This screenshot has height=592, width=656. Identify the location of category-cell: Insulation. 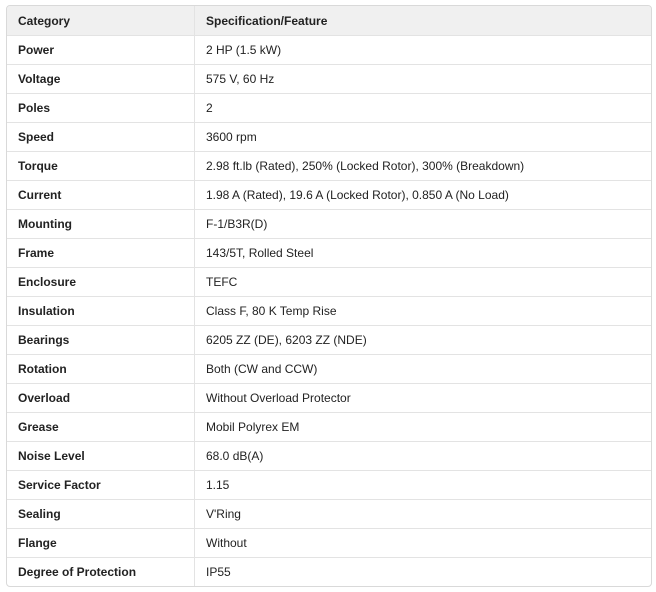
(101, 311).